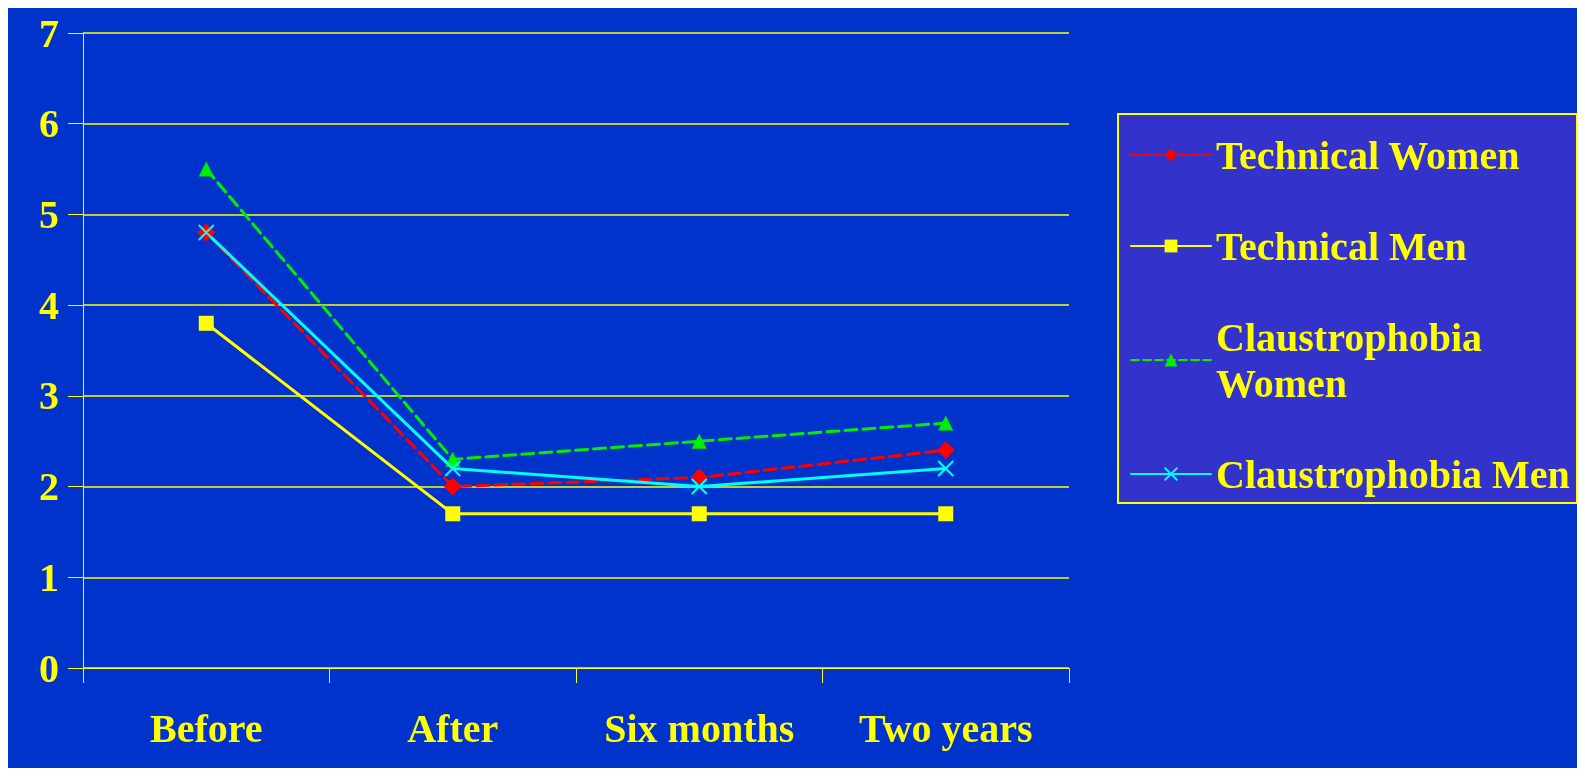 The height and width of the screenshot is (776, 1585). What do you see at coordinates (453, 728) in the screenshot?
I see `x-tick-label: After` at bounding box center [453, 728].